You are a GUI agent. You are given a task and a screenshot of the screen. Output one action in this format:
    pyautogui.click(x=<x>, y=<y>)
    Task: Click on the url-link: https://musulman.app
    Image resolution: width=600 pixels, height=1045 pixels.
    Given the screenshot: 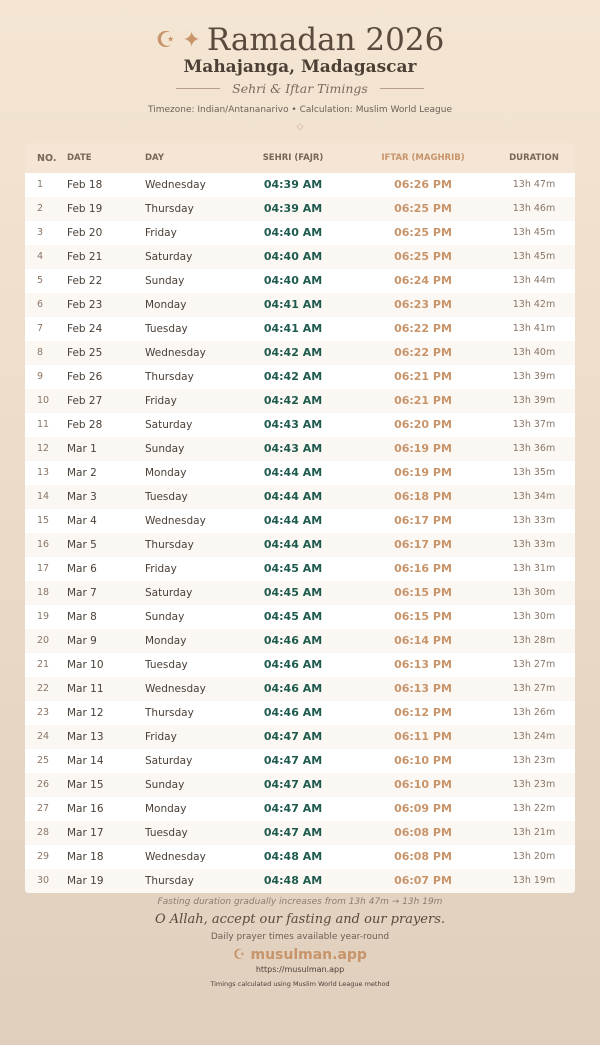 What is the action you would take?
    pyautogui.click(x=300, y=969)
    